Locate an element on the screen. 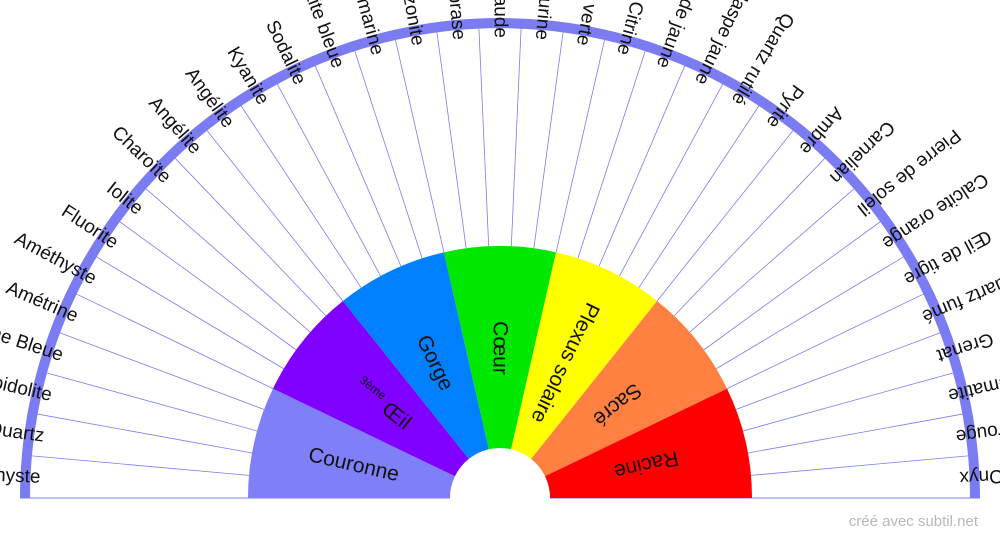 The image size is (1000, 540). stone-label: Emeraude is located at coordinates (500, 19).